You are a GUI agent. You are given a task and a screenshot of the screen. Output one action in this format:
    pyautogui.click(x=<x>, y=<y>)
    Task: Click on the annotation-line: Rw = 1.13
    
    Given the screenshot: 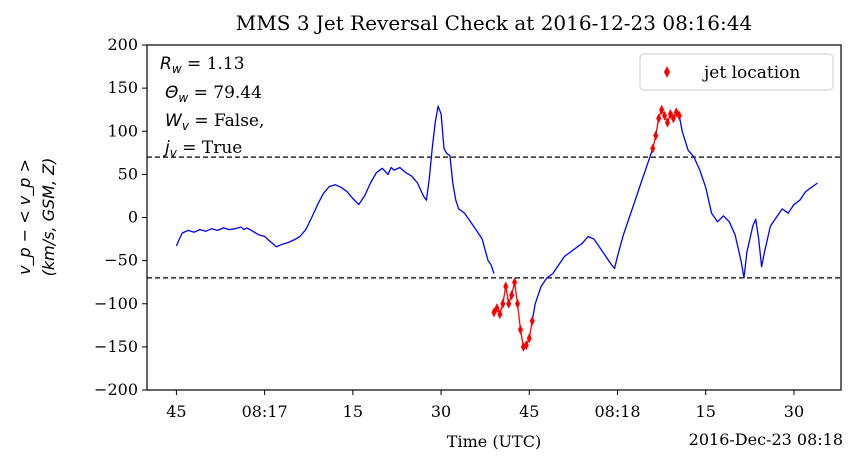 What is the action you would take?
    pyautogui.click(x=202, y=65)
    